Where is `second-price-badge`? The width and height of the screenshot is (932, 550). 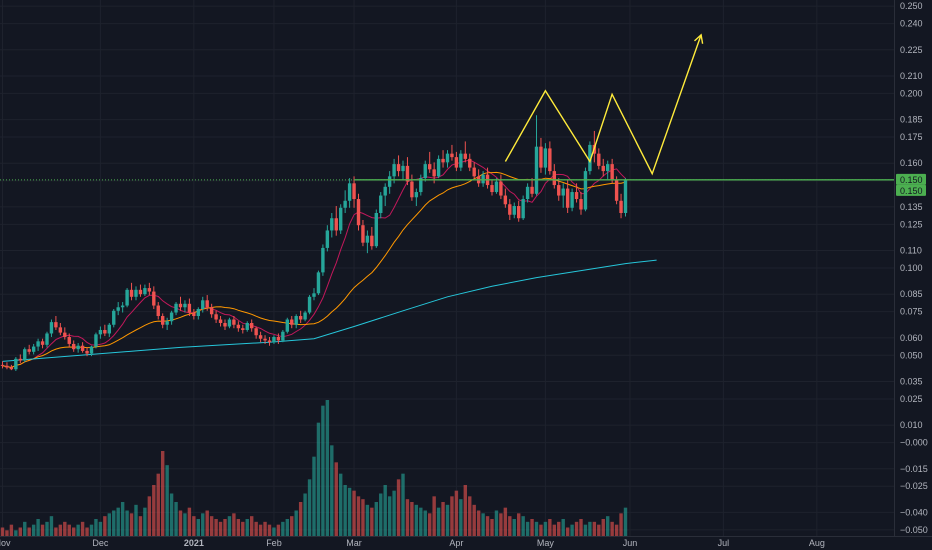
second-price-badge is located at coordinates (911, 190).